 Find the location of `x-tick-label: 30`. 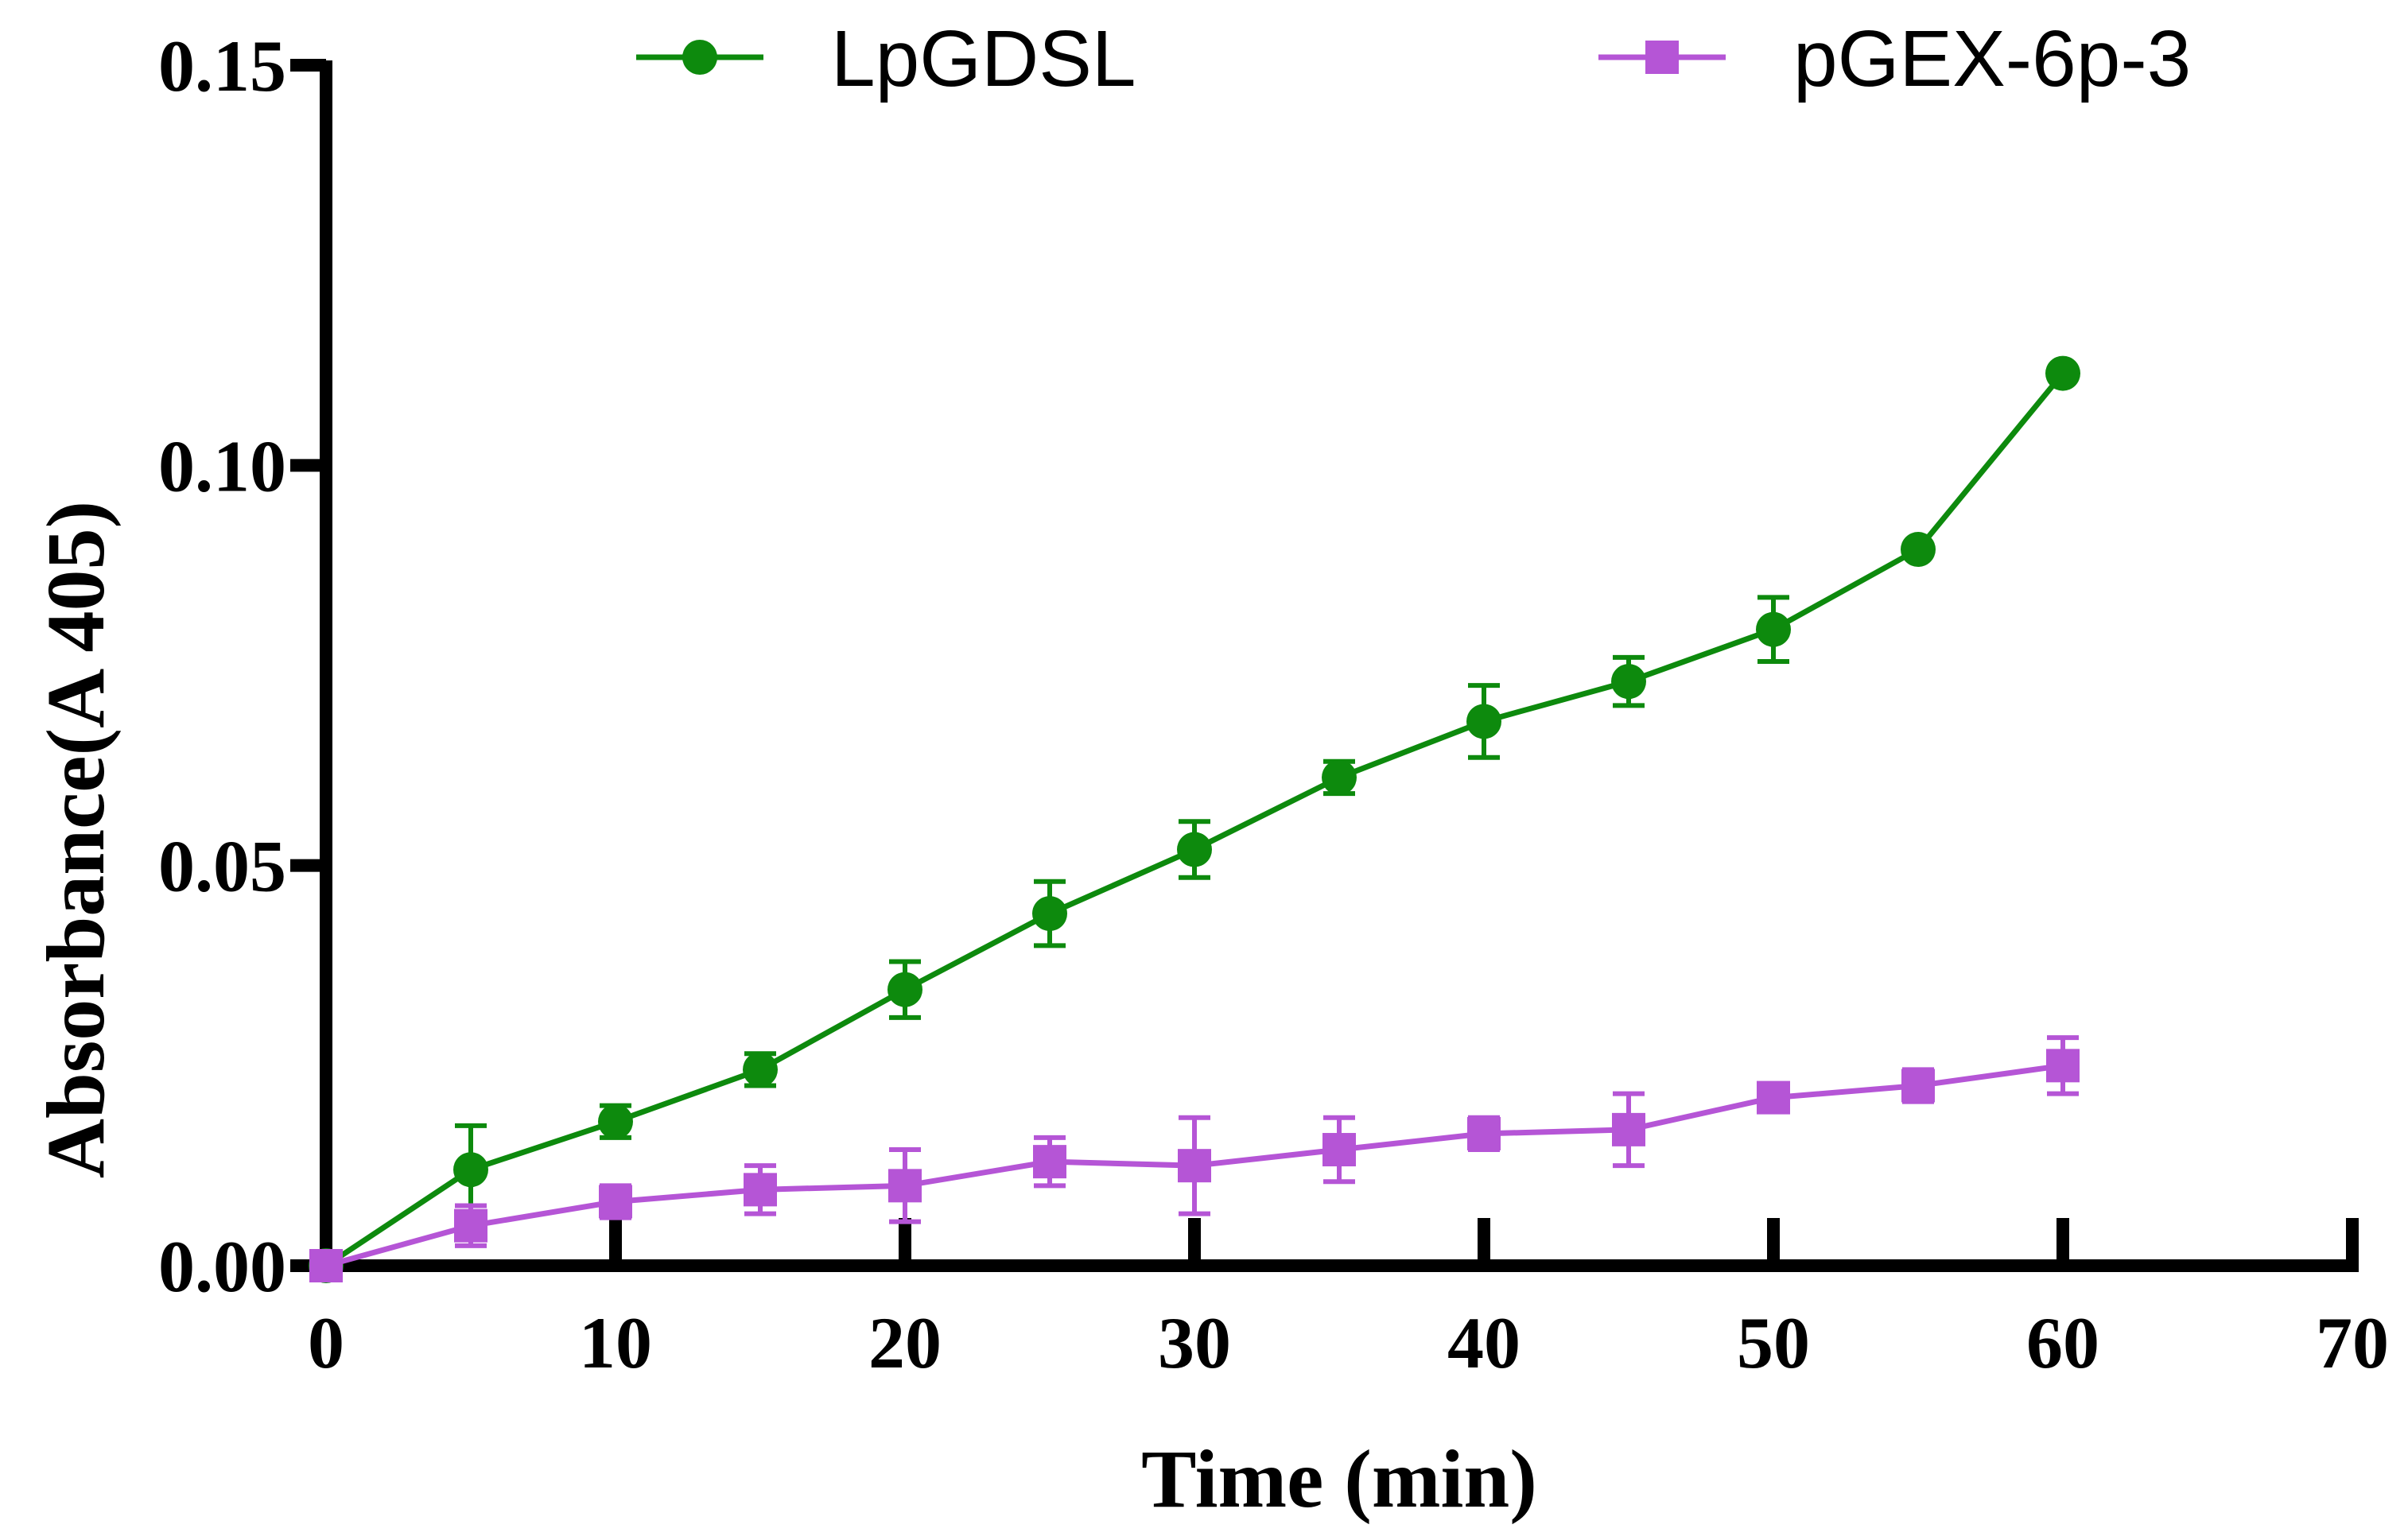

x-tick-label: 30 is located at coordinates (1194, 1342).